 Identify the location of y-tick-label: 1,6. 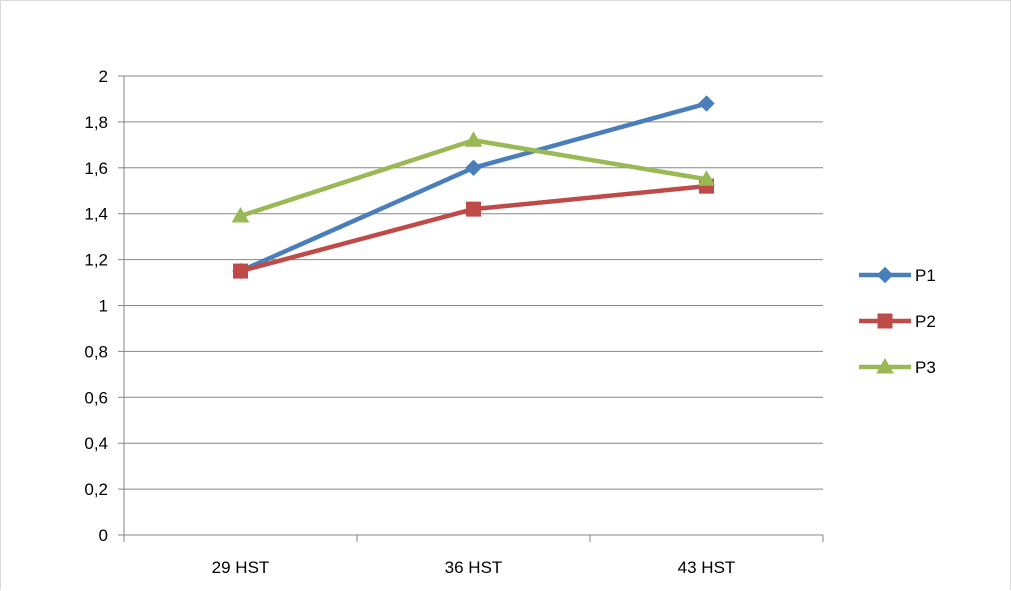
(96, 168).